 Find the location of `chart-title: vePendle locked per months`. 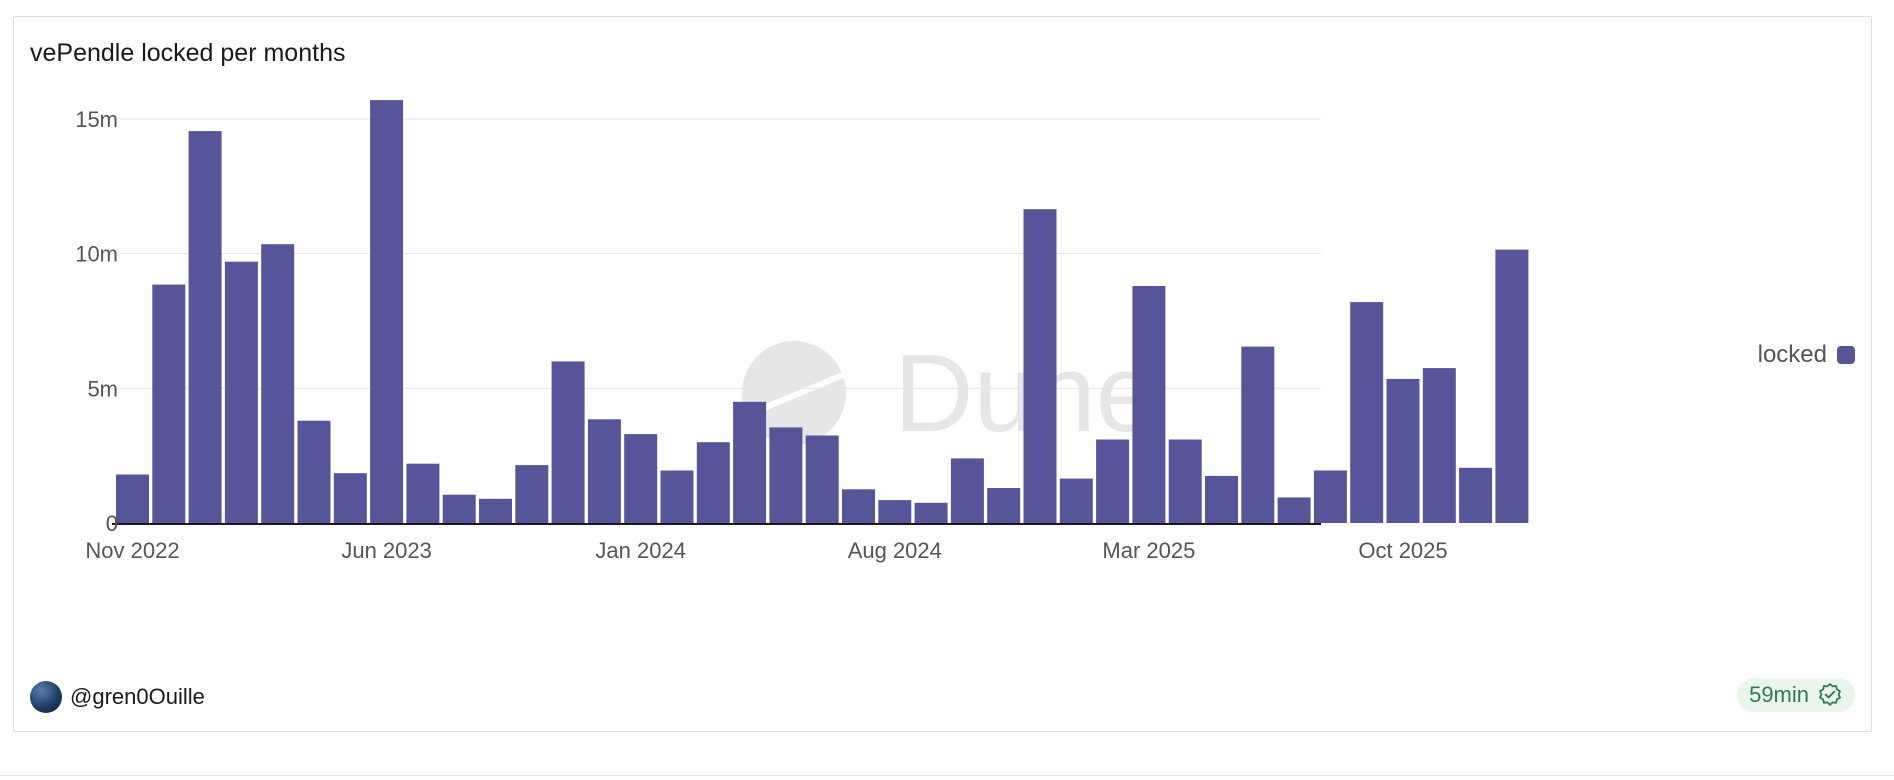

chart-title: vePendle locked per months is located at coordinates (188, 53).